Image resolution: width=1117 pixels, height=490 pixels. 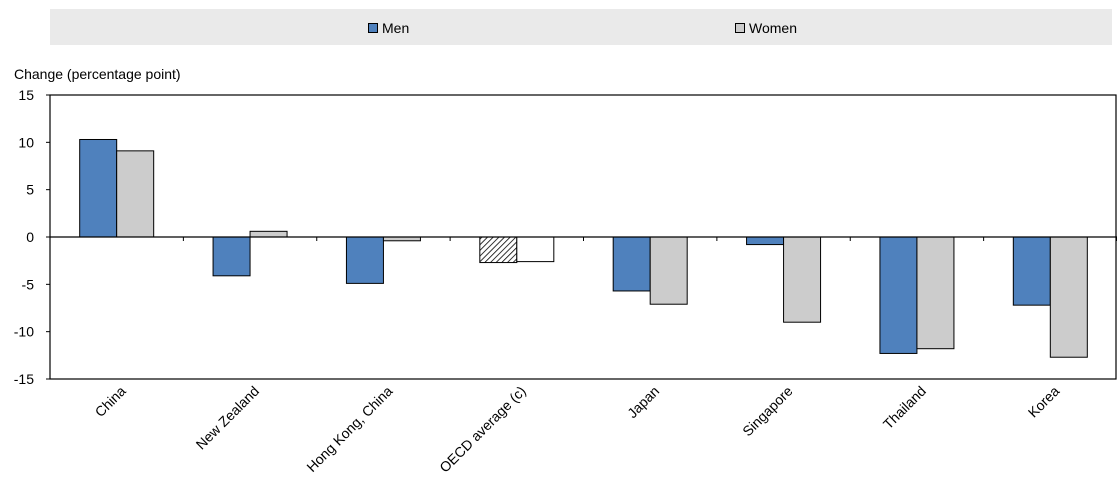 I want to click on y-tick-label-3: 0, so click(x=30, y=237).